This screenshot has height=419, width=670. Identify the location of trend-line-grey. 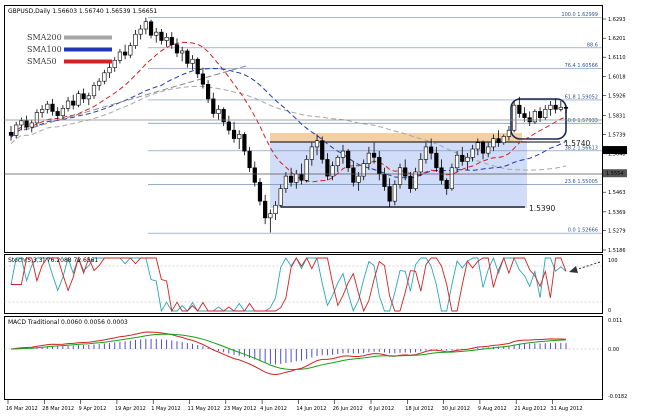
(135, 98).